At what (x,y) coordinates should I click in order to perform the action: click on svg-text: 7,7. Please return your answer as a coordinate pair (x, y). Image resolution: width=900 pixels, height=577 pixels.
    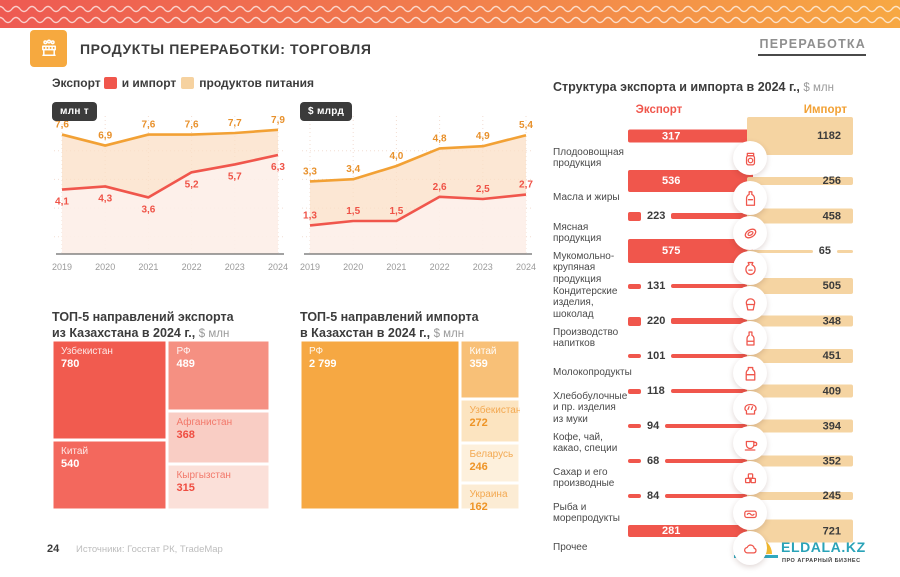
    Looking at the image, I should click on (235, 123).